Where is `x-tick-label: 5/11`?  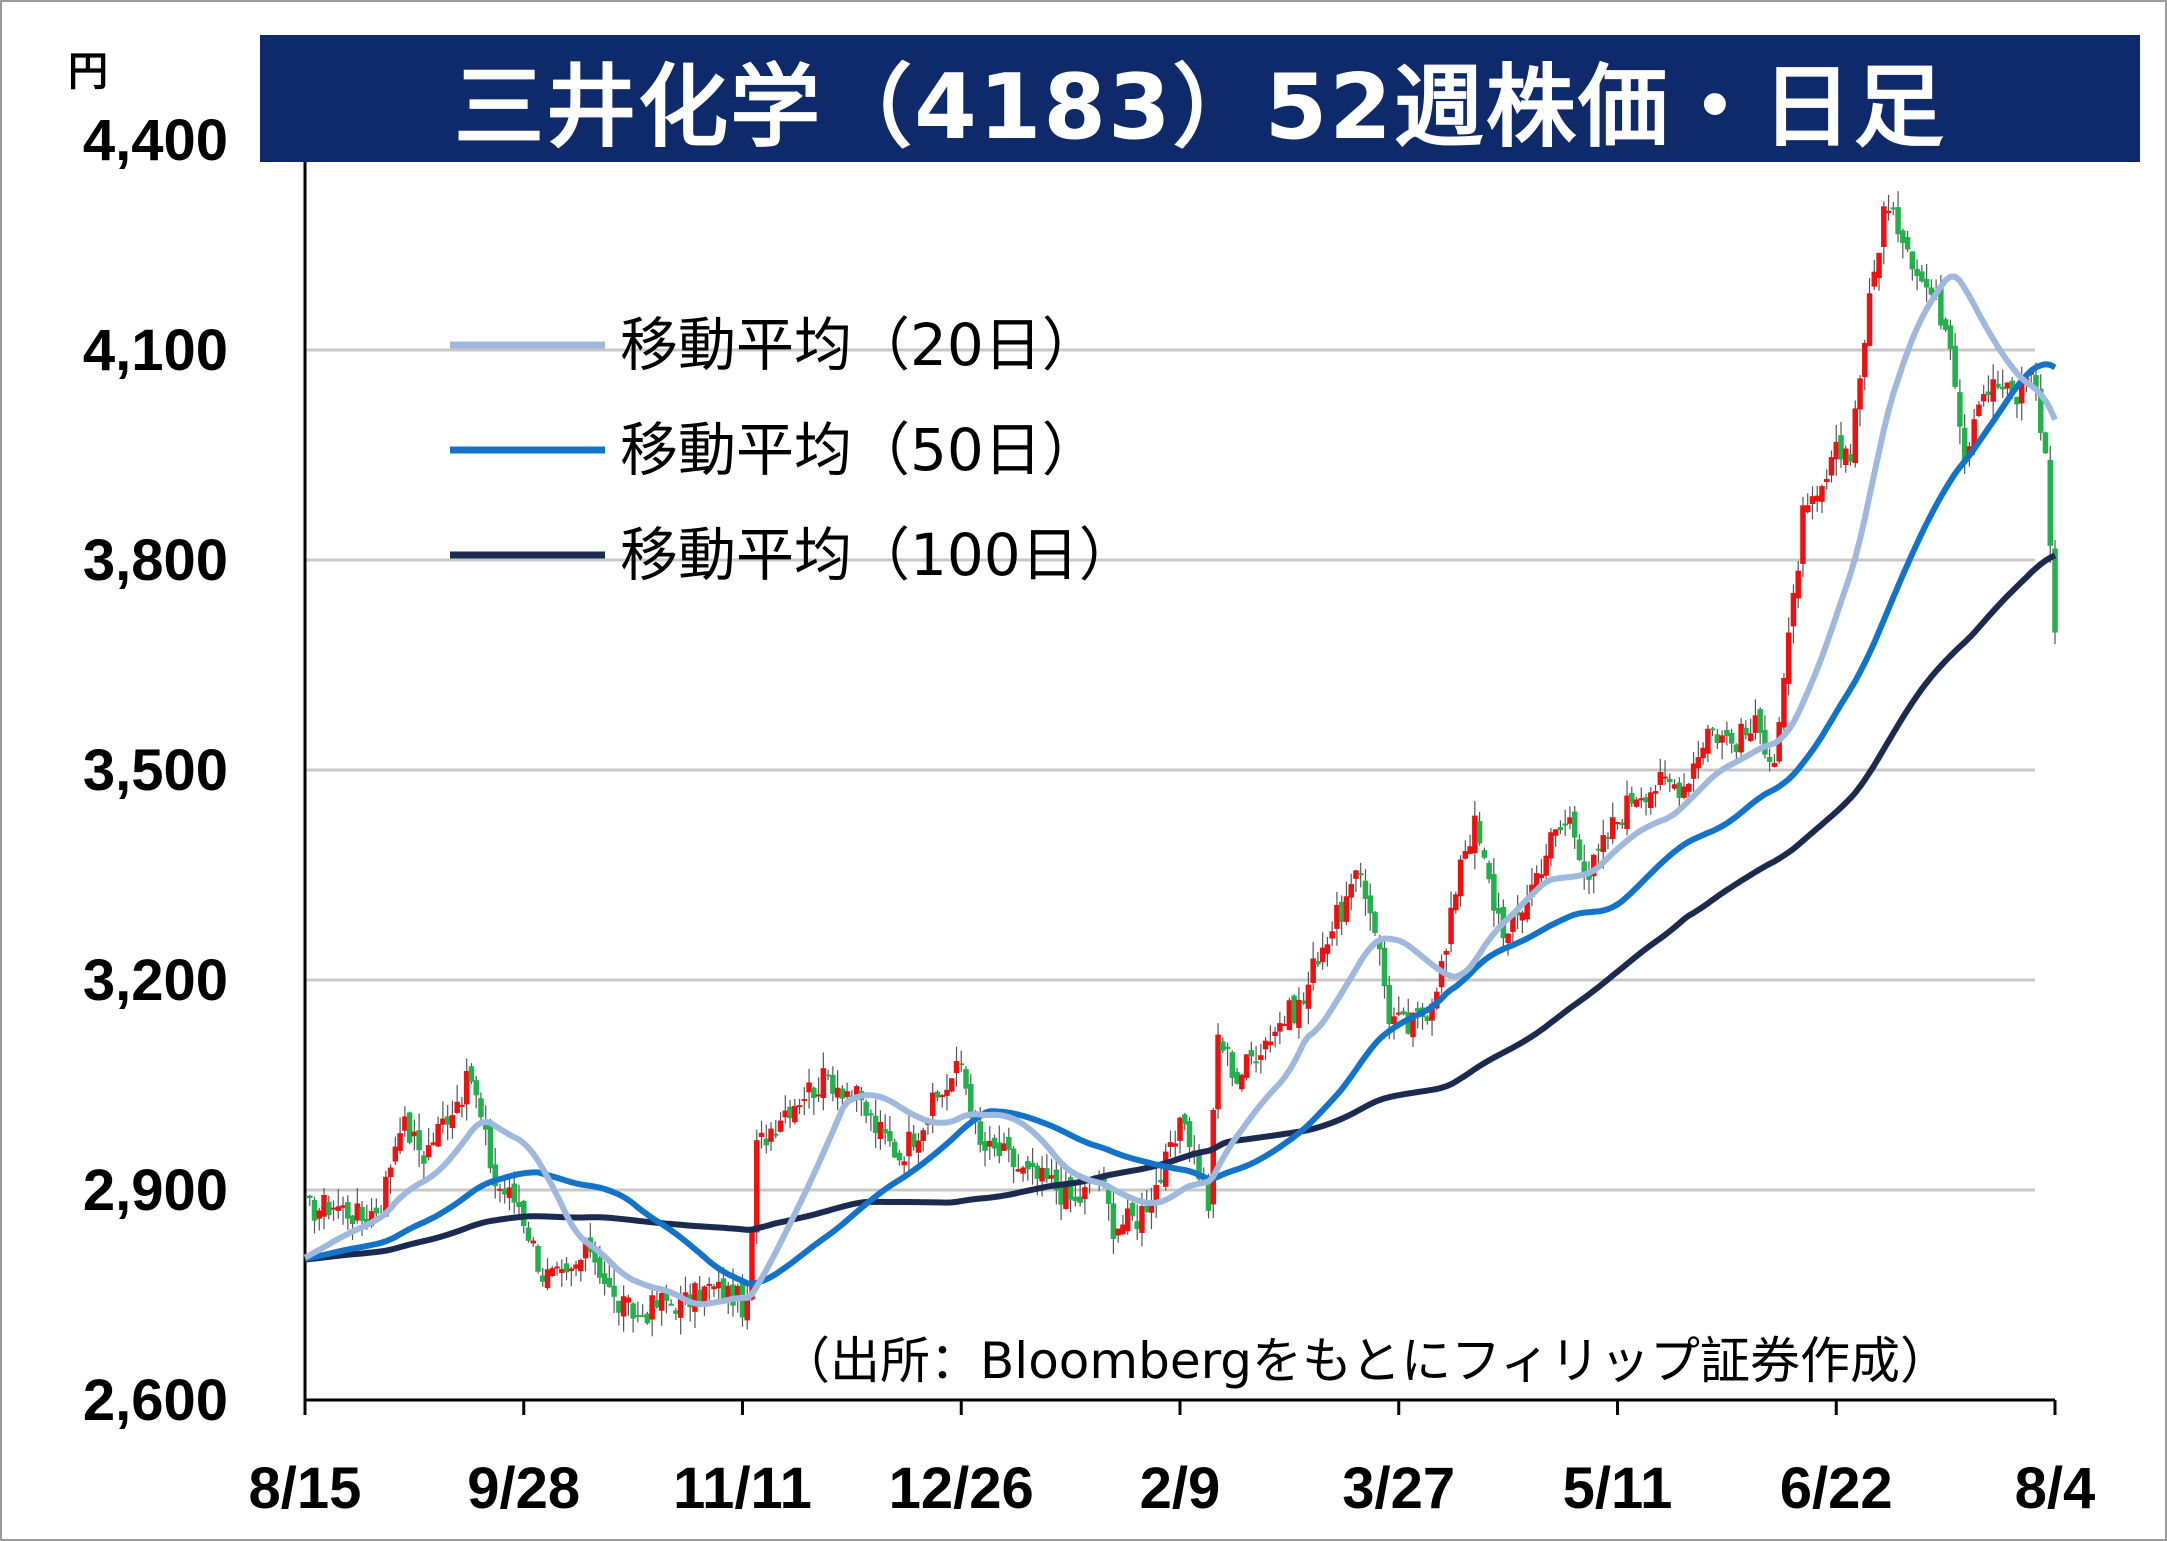
x-tick-label: 5/11 is located at coordinates (1618, 1488).